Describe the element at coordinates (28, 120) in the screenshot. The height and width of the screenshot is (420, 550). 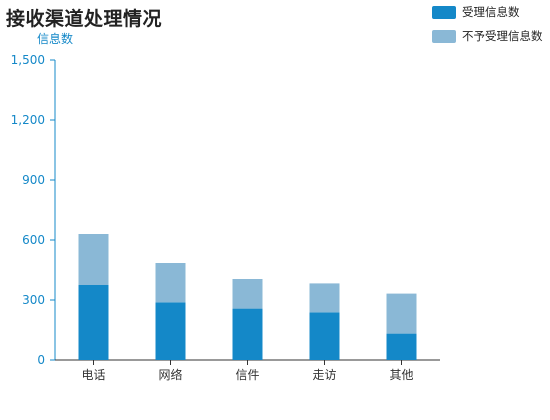
I see `y-tick-label: 1,200` at that location.